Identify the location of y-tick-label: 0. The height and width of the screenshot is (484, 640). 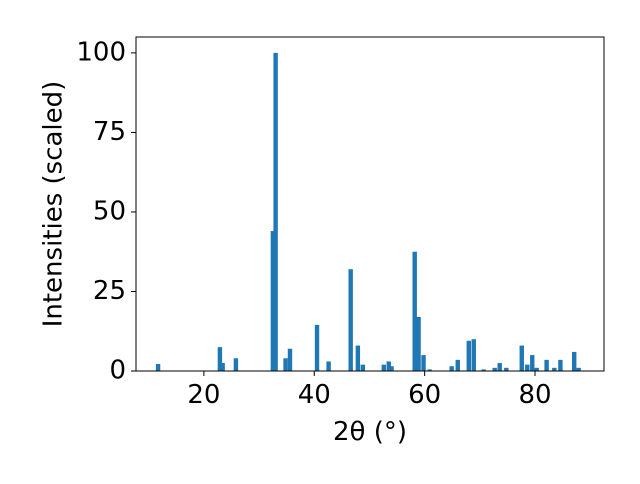
(117, 371).